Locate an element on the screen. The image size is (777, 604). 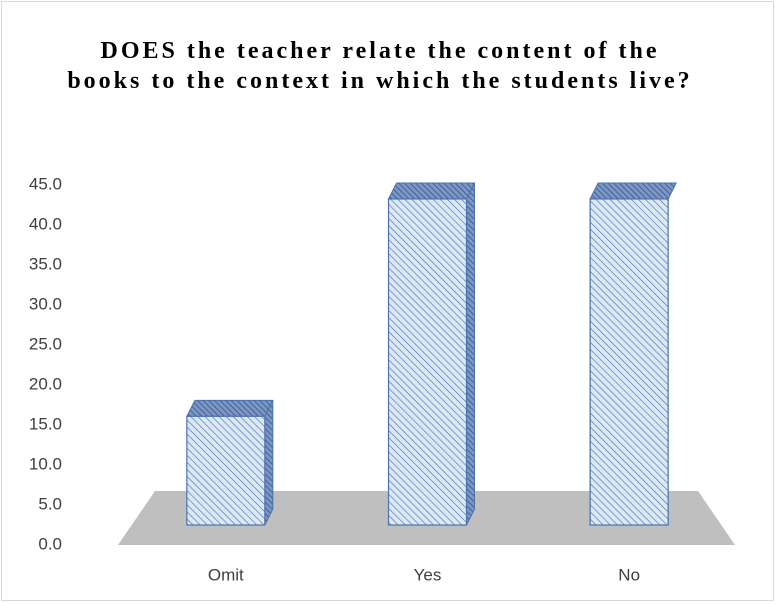
y-tick-label: 45.0 is located at coordinates (45, 183).